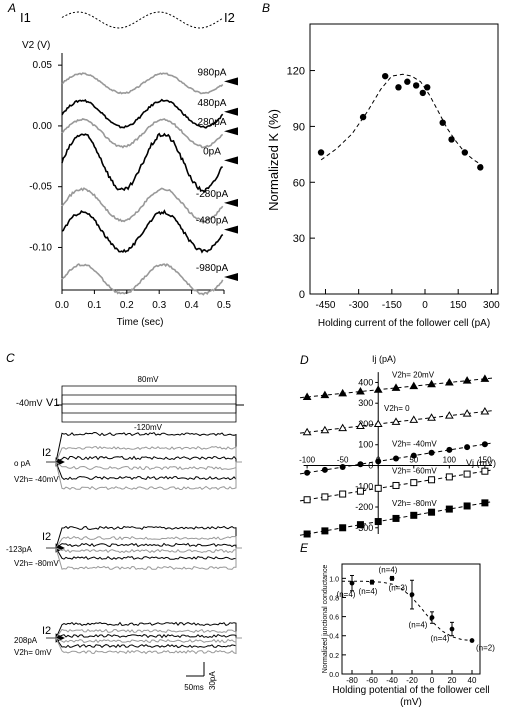 This screenshot has height=710, width=513. Describe the element at coordinates (159, 305) in the screenshot. I see `panel-a-x-tick-label: 0.3` at that location.